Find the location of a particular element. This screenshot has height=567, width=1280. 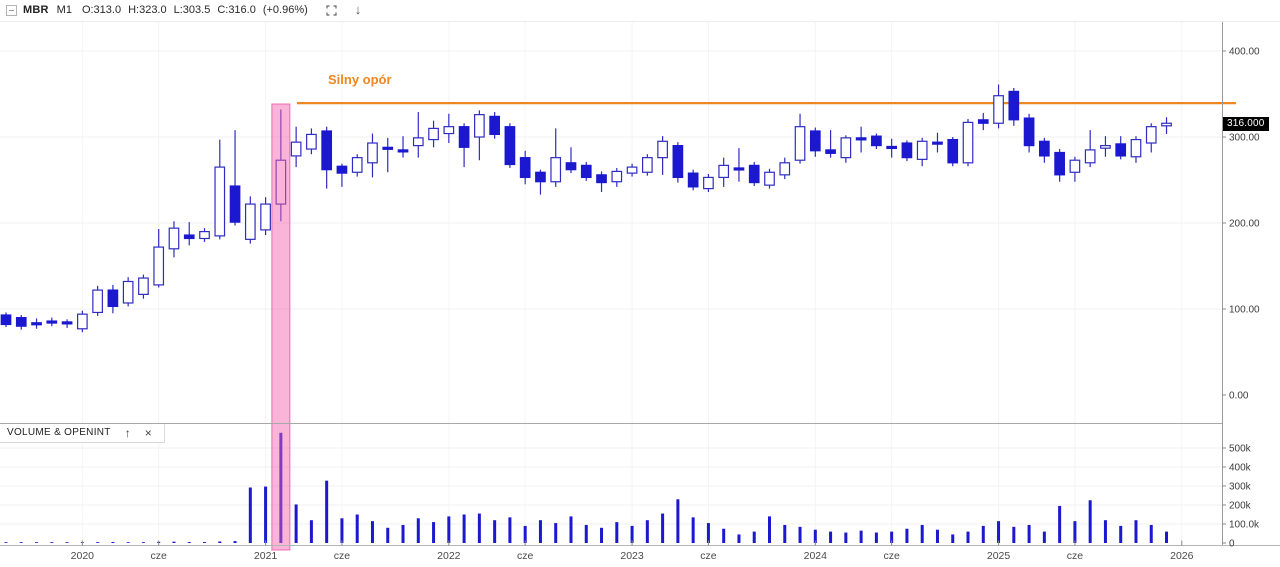

resistance-annotation: Silny opór is located at coordinates (360, 79).